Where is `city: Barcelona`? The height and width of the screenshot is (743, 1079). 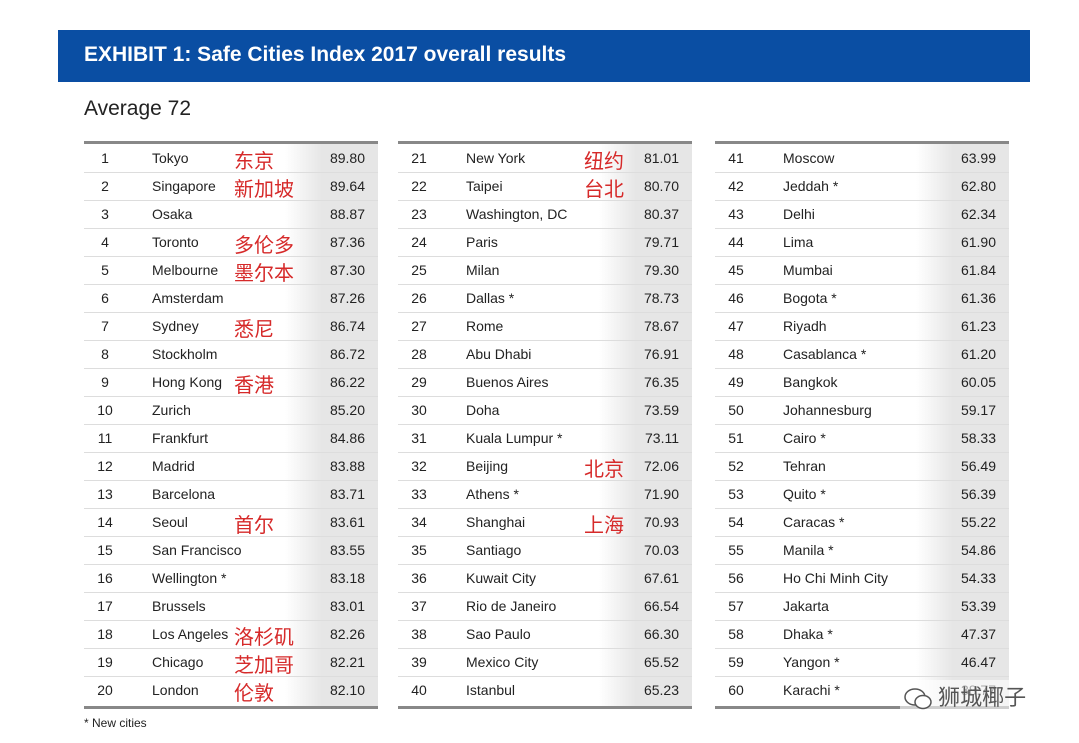 city: Barcelona is located at coordinates (184, 494).